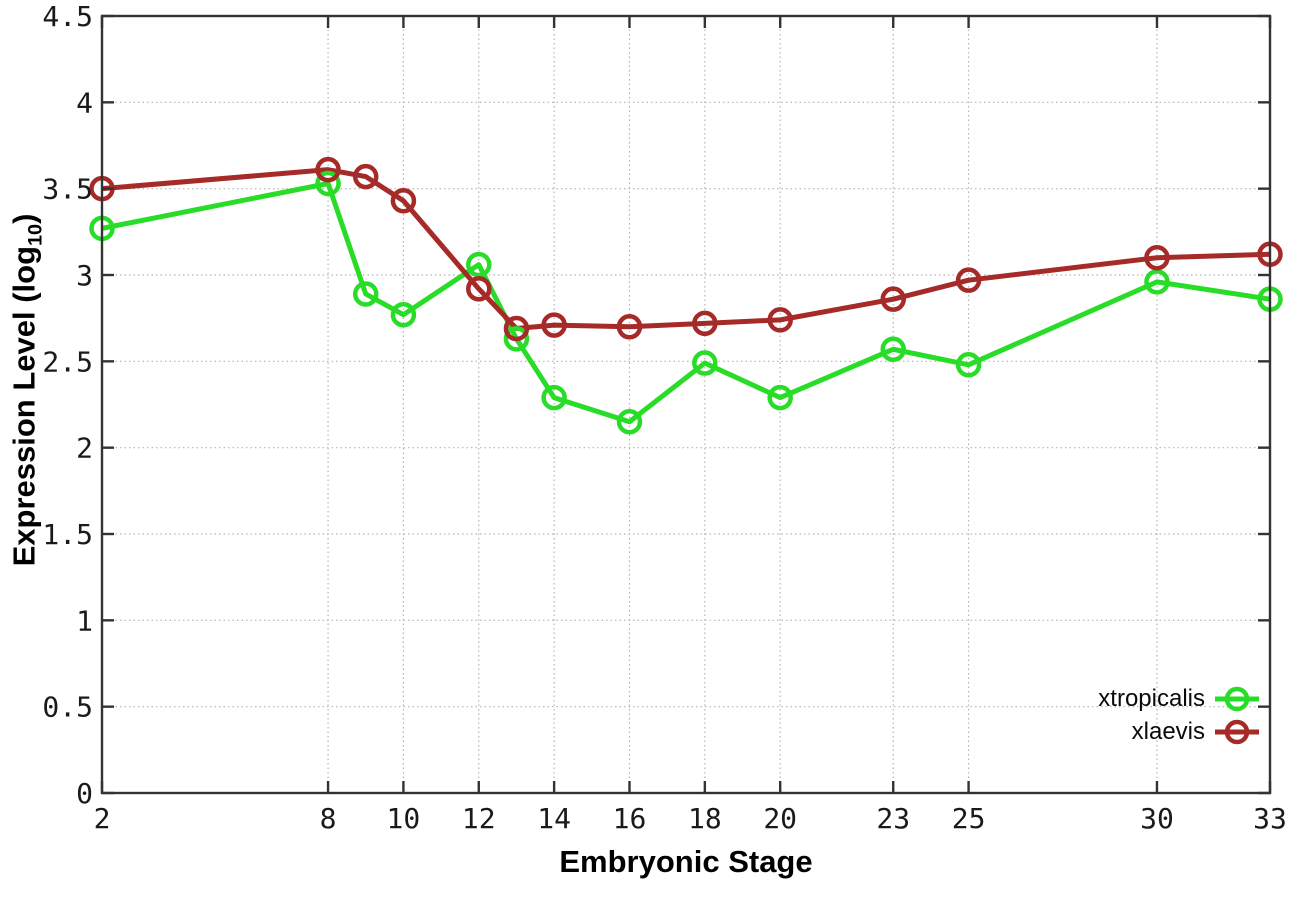 This screenshot has width=1296, height=907. What do you see at coordinates (24, 218) in the screenshot?
I see `y-axis-title-close: )` at bounding box center [24, 218].